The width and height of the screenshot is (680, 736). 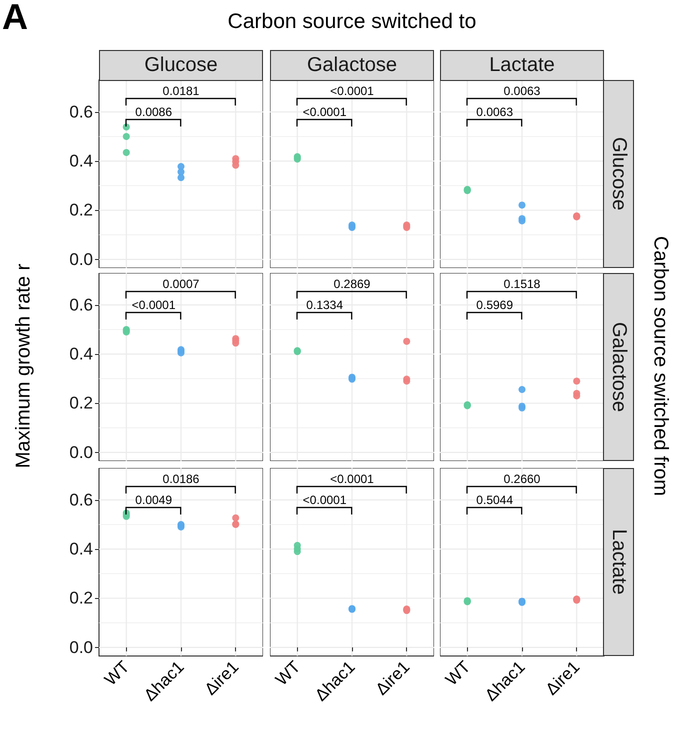 What do you see at coordinates (660, 366) in the screenshot?
I see `text: Carbon source switched from` at bounding box center [660, 366].